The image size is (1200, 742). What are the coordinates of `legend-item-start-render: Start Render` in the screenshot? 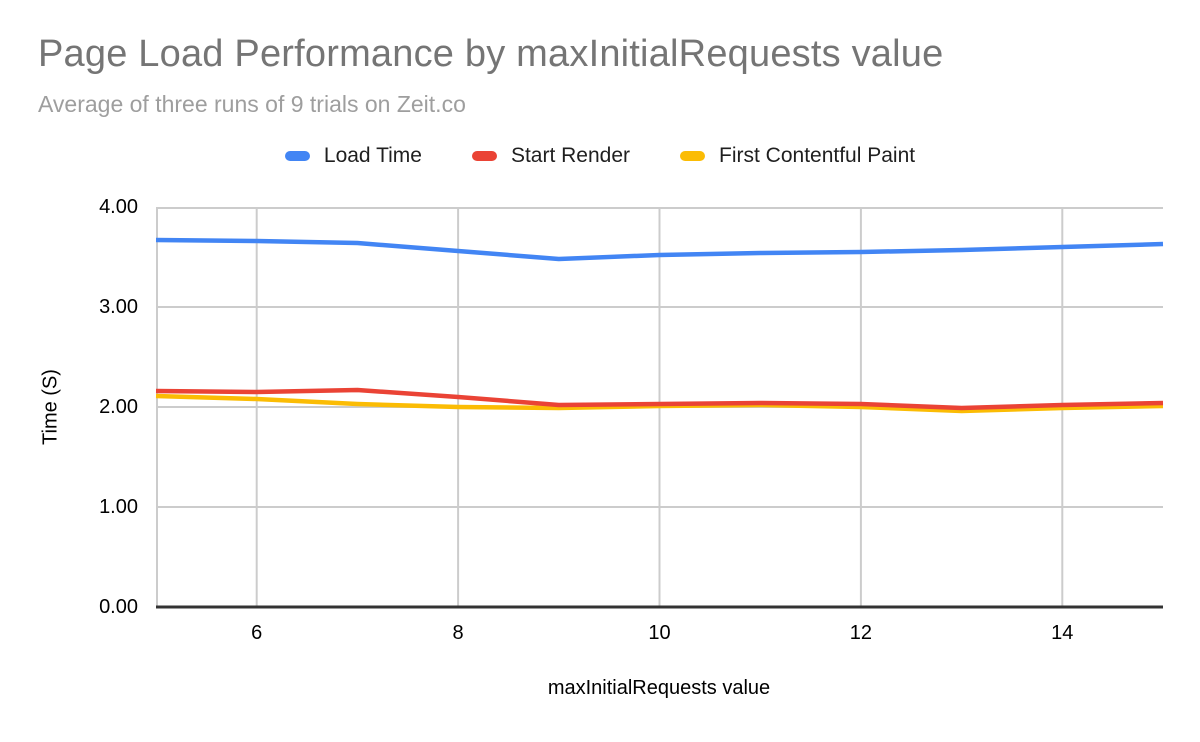 It's located at (551, 156).